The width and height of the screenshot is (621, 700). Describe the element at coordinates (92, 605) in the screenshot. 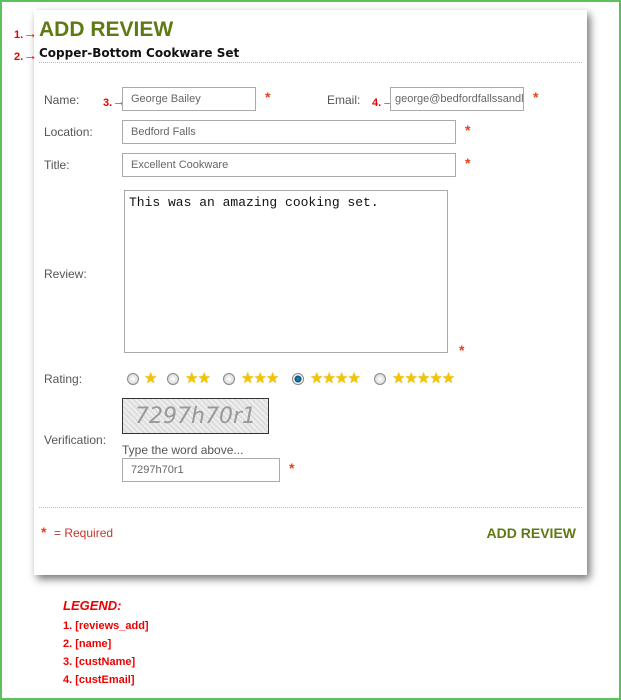

I see `legend-title: LEGEND:` at that location.